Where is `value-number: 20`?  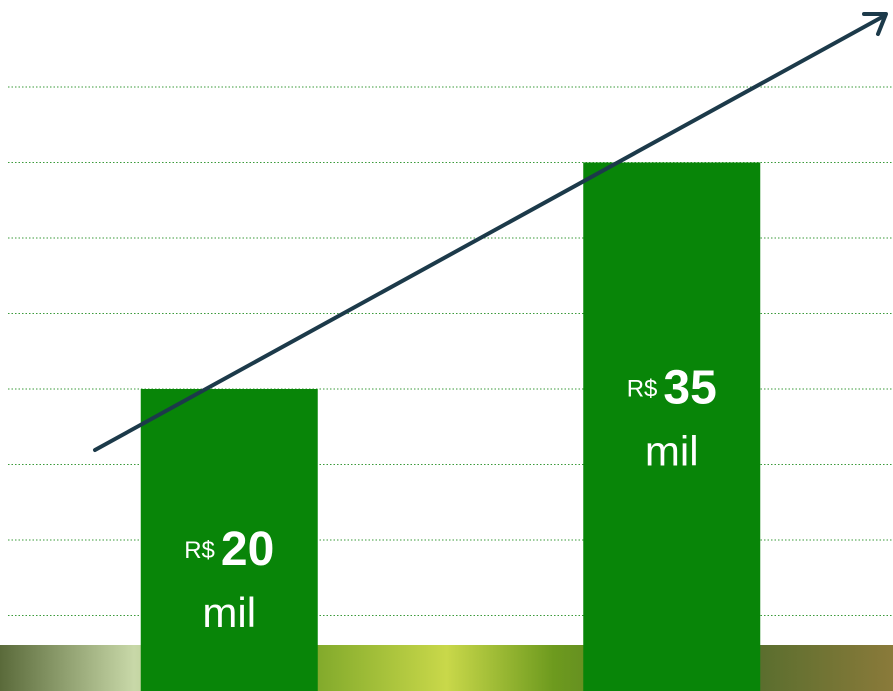
value-number: 20 is located at coordinates (247, 549).